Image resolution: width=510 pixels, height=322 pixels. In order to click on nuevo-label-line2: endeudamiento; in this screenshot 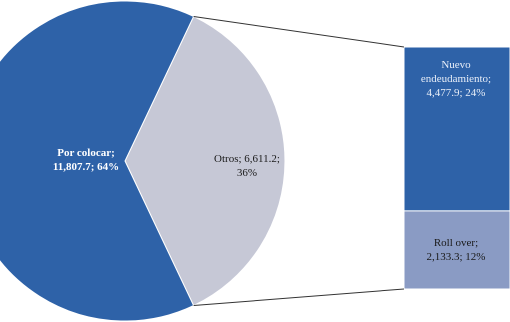, I will do `click(456, 79)`.